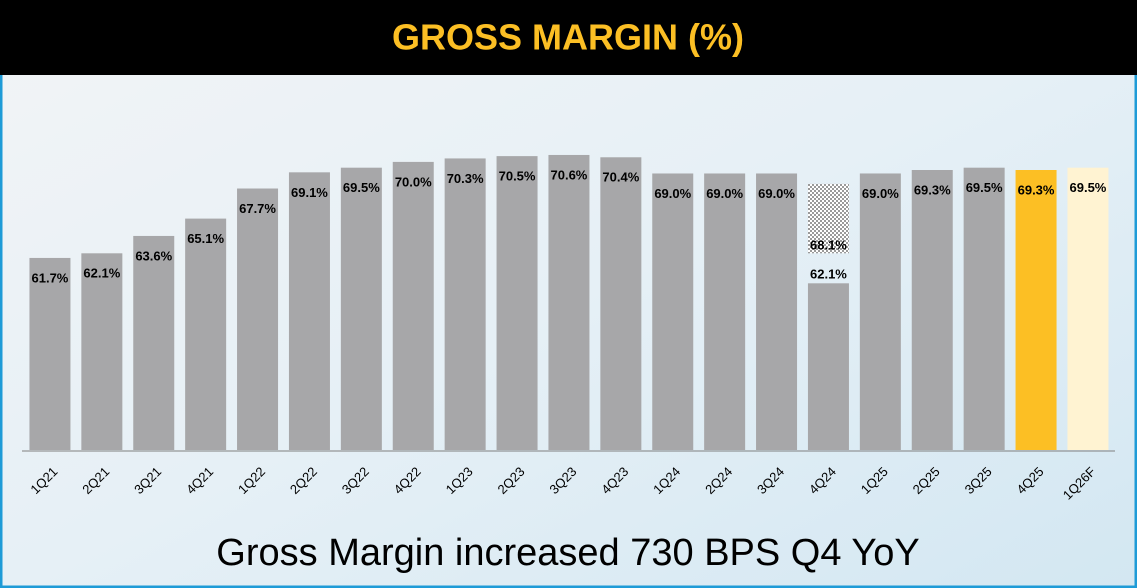 The image size is (1137, 588). I want to click on value-label: 68.1%, so click(828, 244).